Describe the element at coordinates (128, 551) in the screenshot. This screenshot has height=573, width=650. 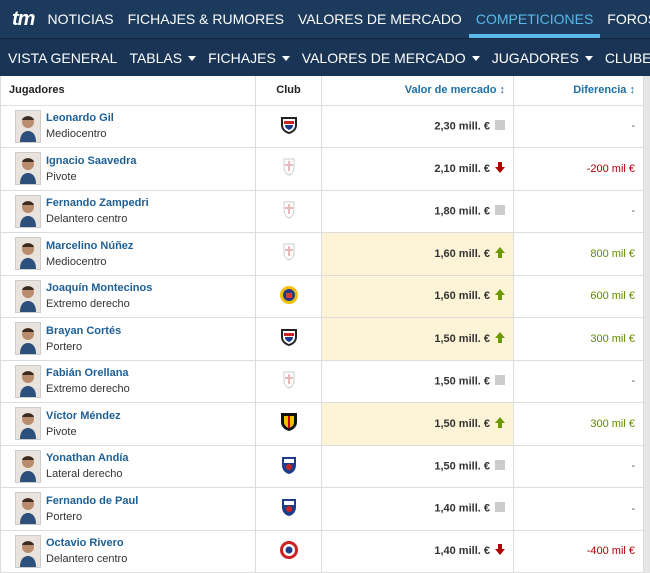
I see `player: Octavio Rivero Delantero centro` at that location.